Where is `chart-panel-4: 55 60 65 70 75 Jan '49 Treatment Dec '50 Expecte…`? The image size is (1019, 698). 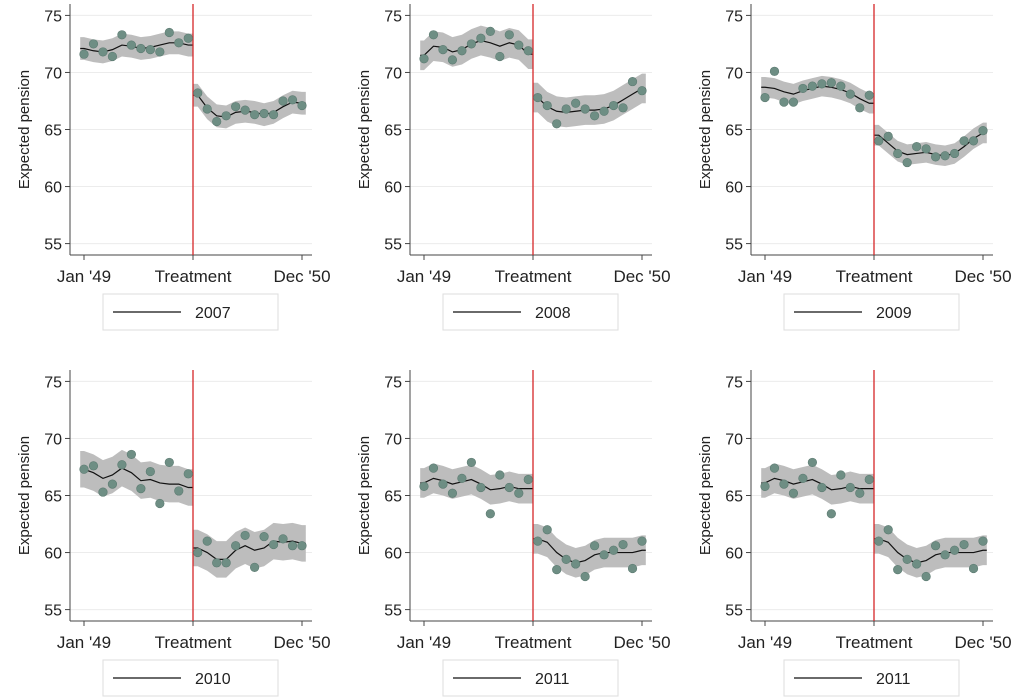 chart-panel-4: 55 60 65 70 75 Jan '49 Treatment Dec '50 Expecte… is located at coordinates (173, 533).